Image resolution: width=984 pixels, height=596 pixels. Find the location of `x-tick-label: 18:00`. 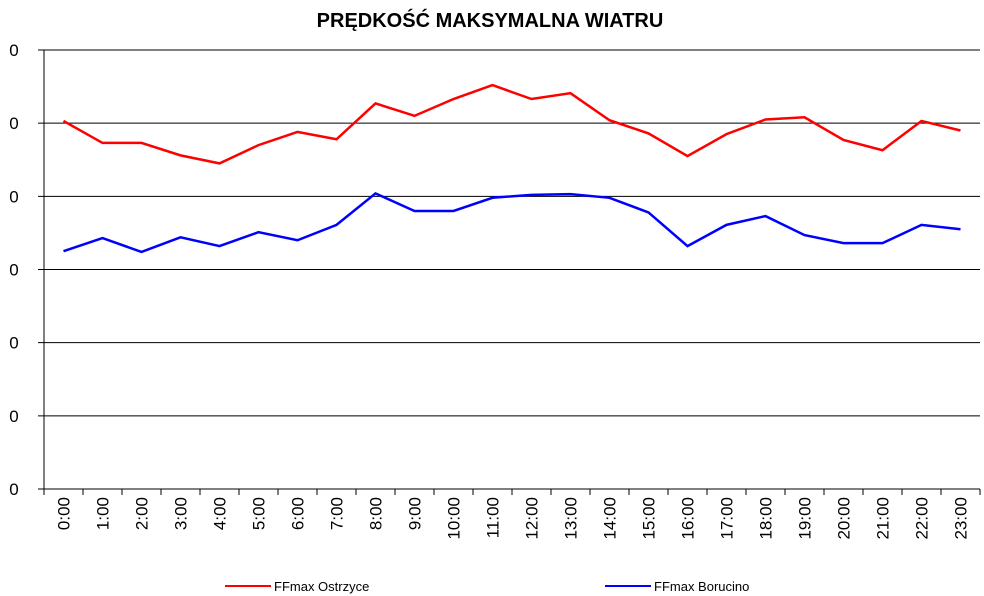

x-tick-label: 18:00 is located at coordinates (766, 518).